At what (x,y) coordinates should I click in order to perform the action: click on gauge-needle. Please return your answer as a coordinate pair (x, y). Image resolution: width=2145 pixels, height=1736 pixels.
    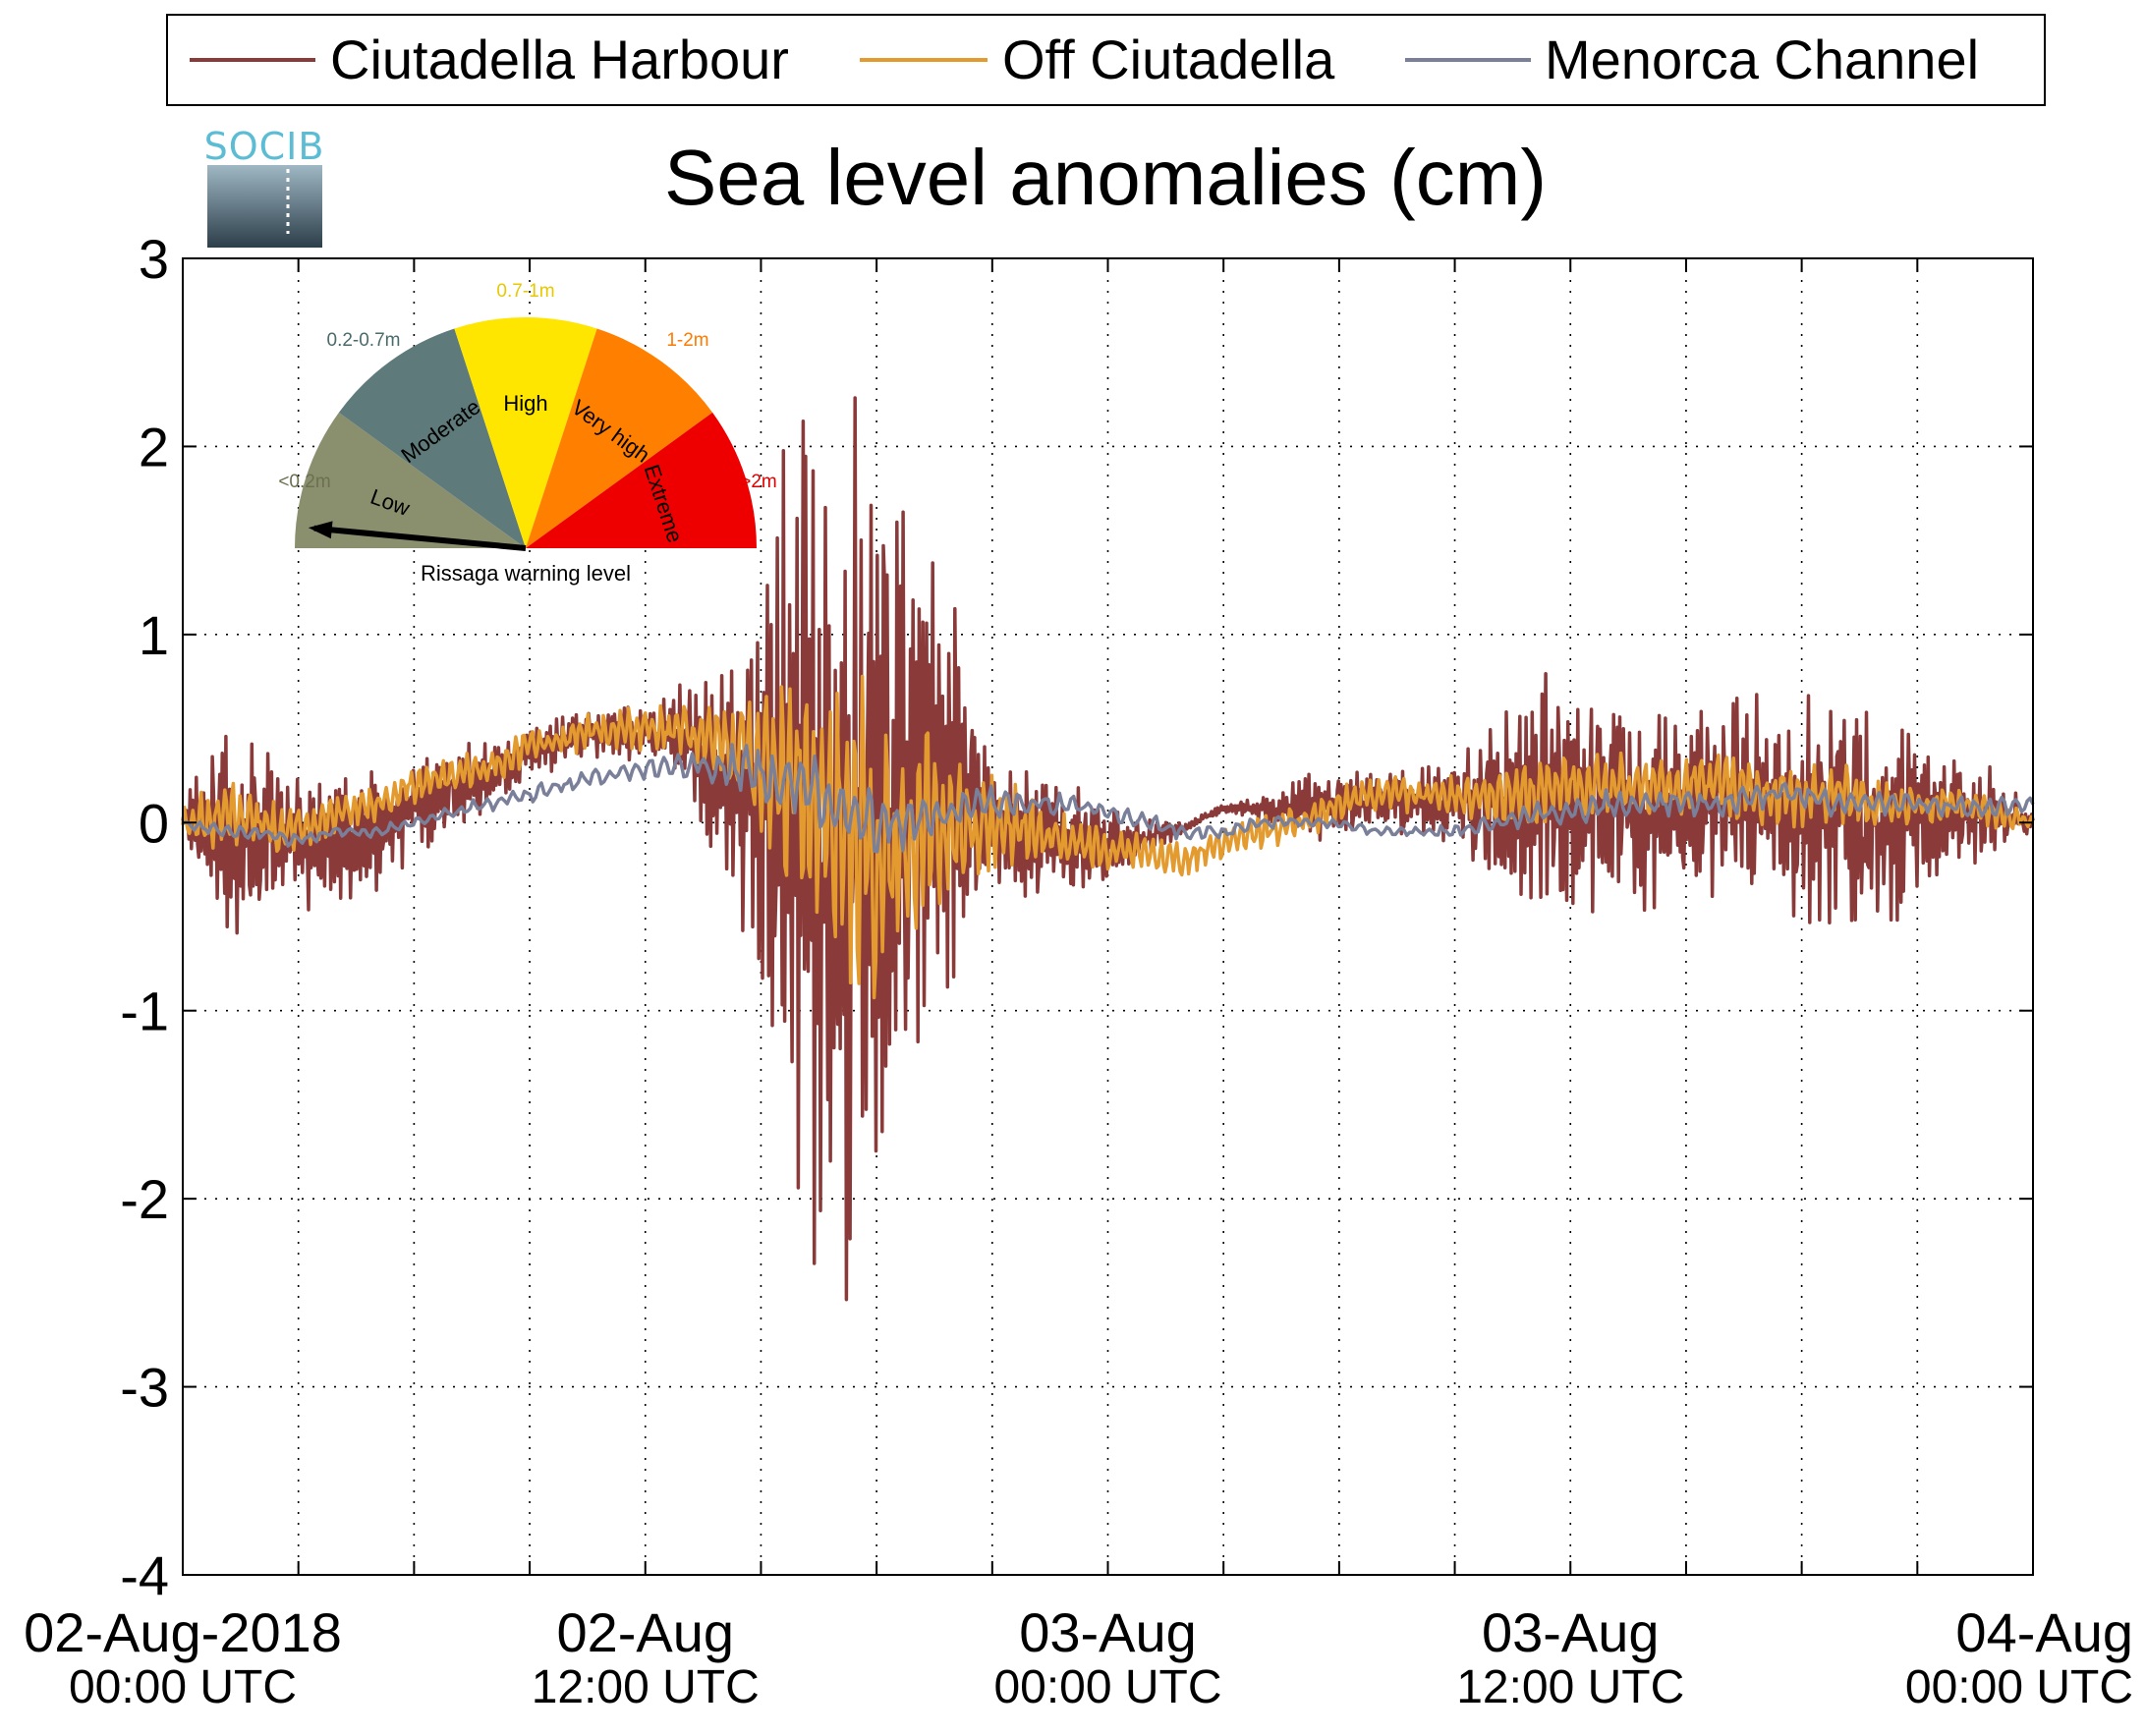
    Looking at the image, I should click on (420, 538).